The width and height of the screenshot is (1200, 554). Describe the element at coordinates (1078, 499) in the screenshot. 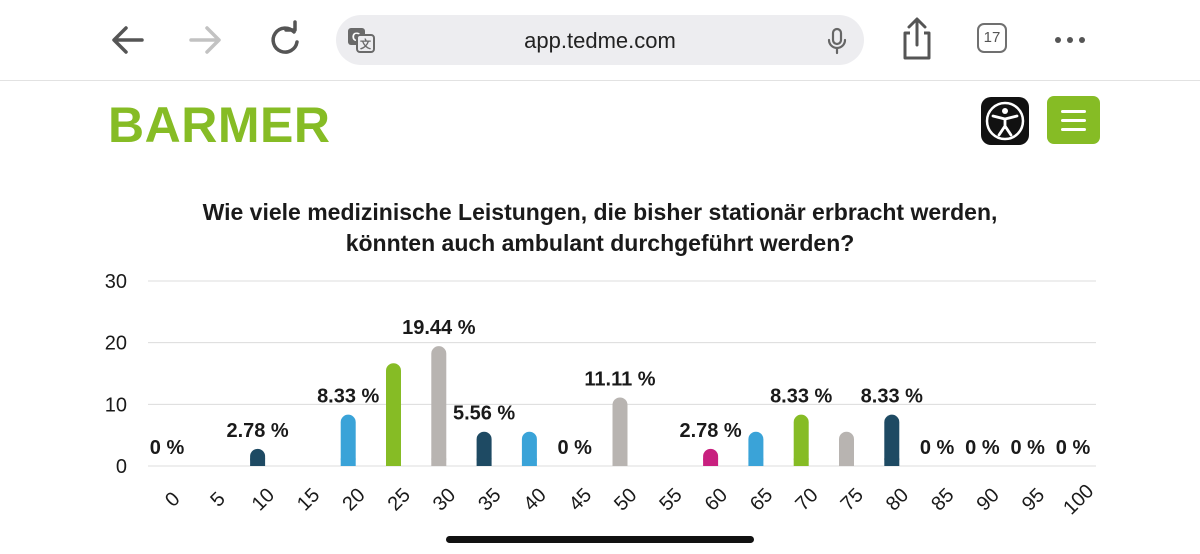

I see `x-tick-label: 100` at that location.